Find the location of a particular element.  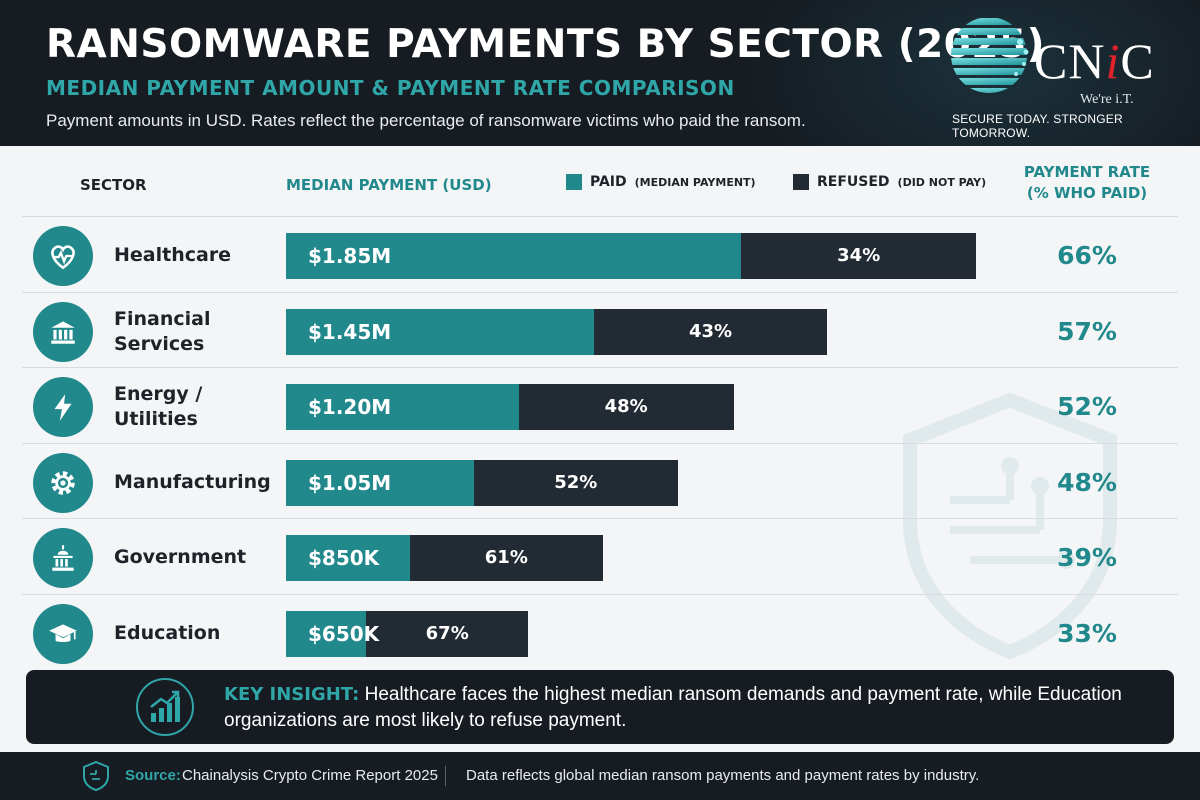

insight-label: KEY INSIGHT: is located at coordinates (292, 694).